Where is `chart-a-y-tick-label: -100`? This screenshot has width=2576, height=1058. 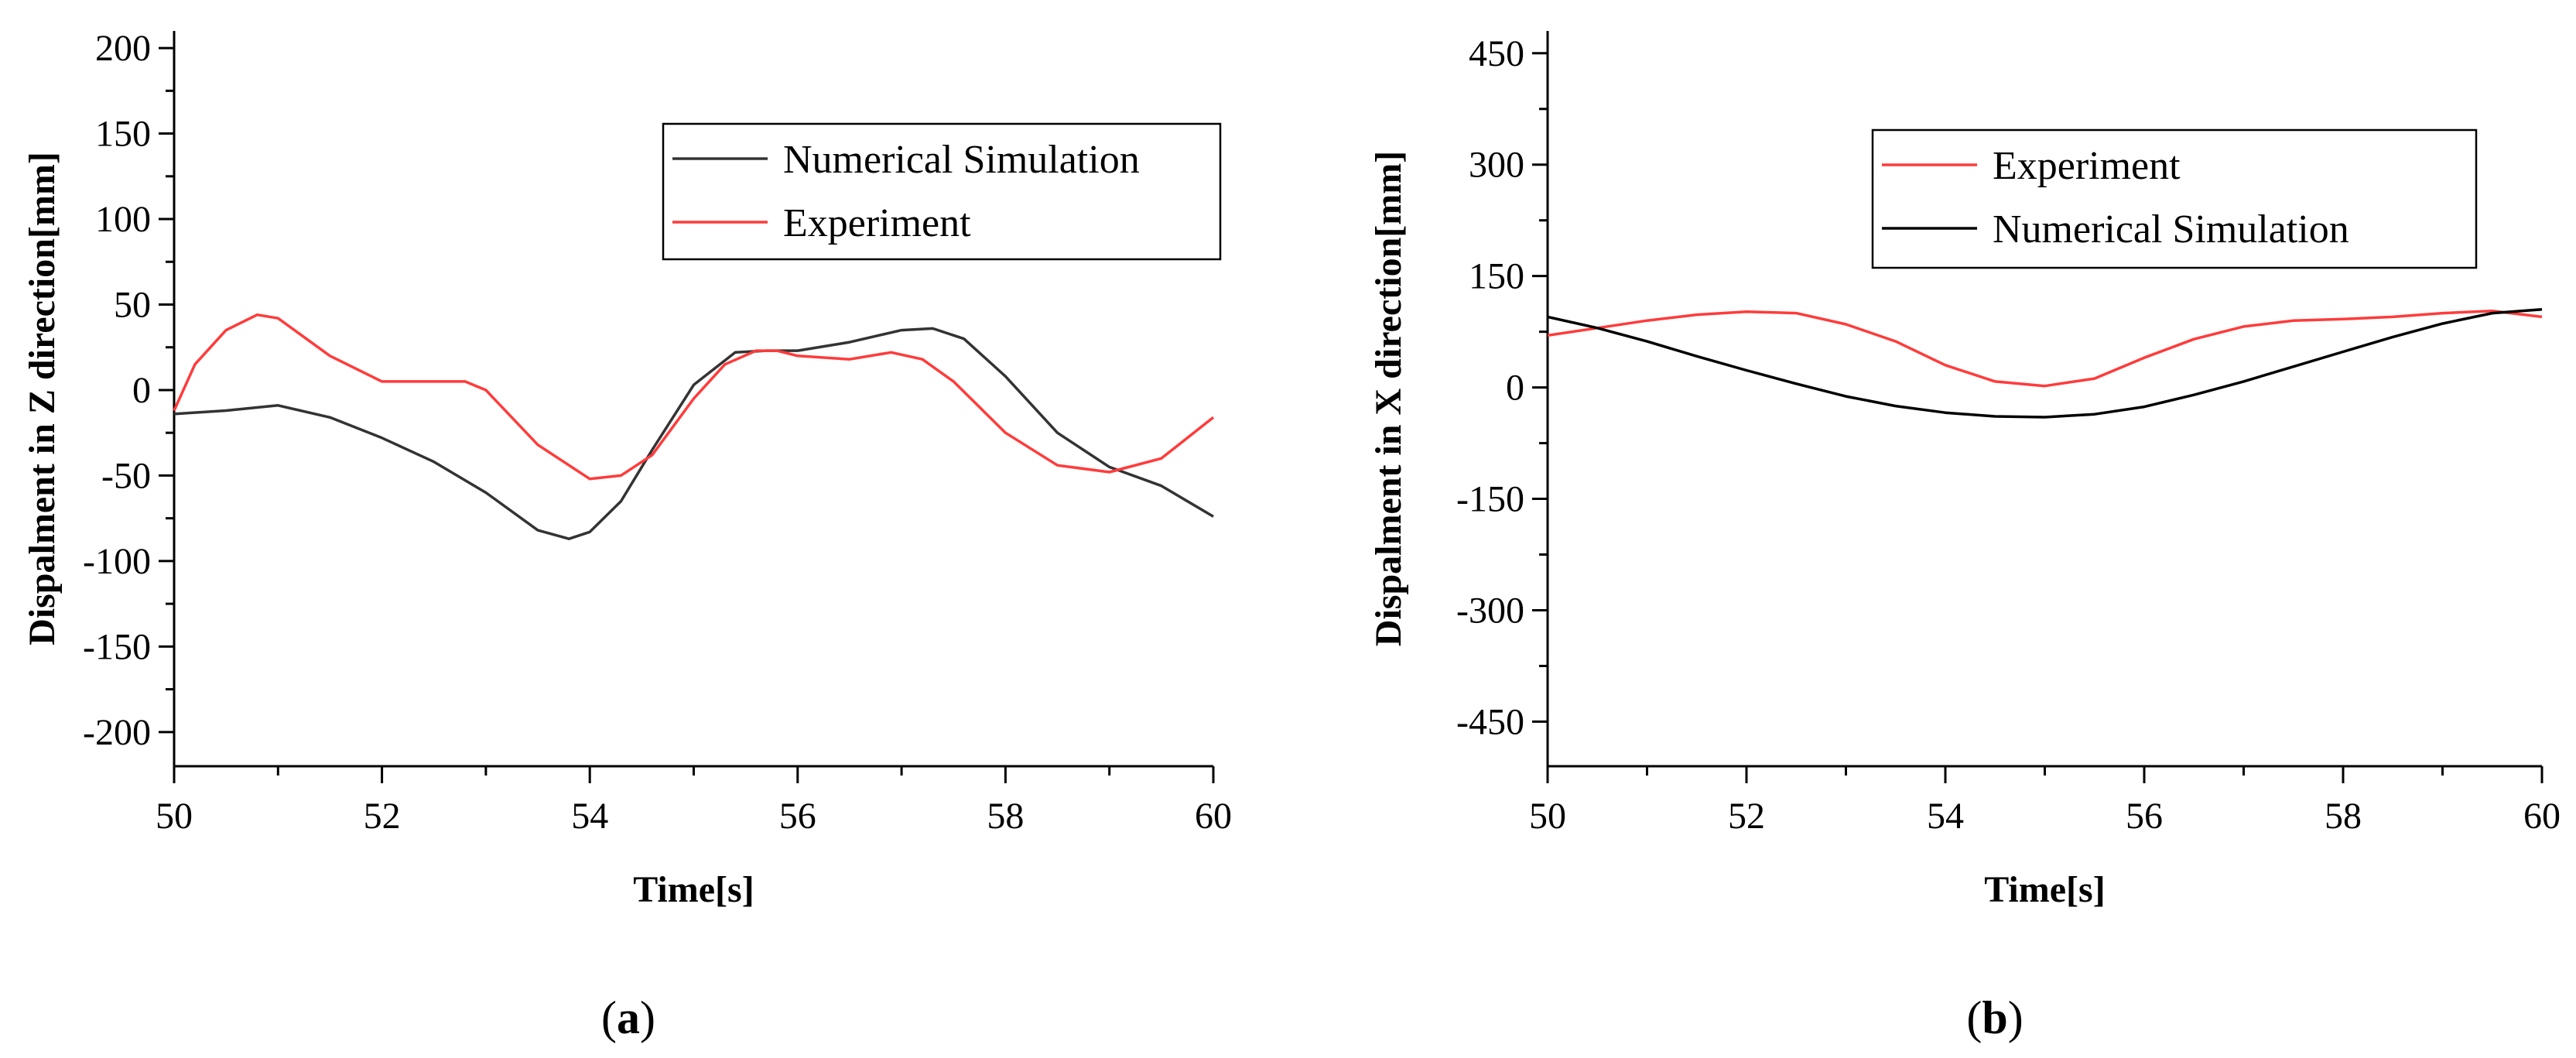 chart-a-y-tick-label: -100 is located at coordinates (117, 561).